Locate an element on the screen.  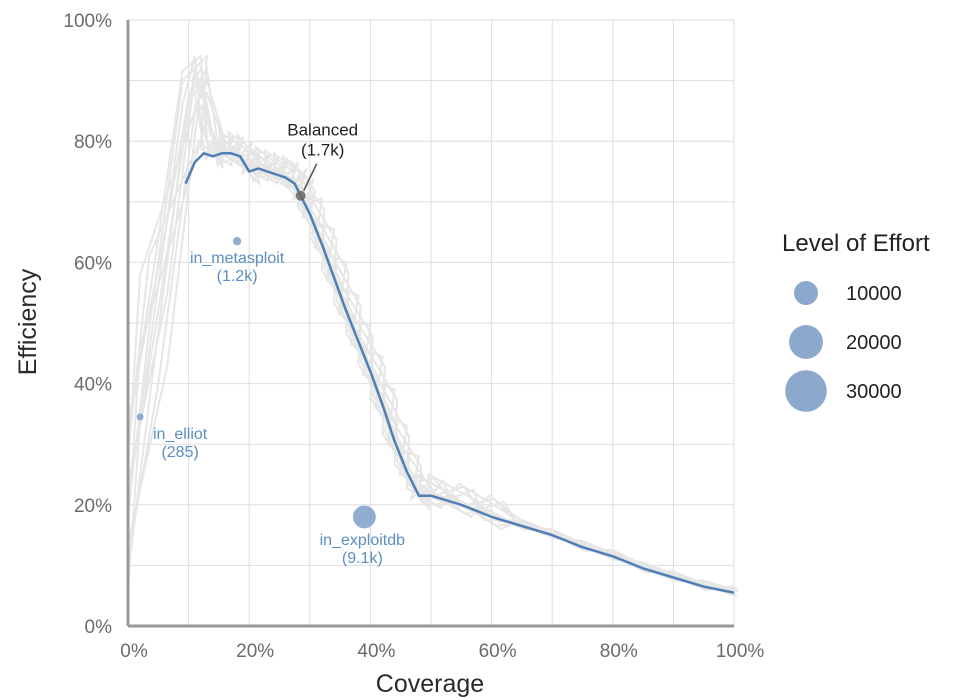
legend-label: 10000 is located at coordinates (874, 294).